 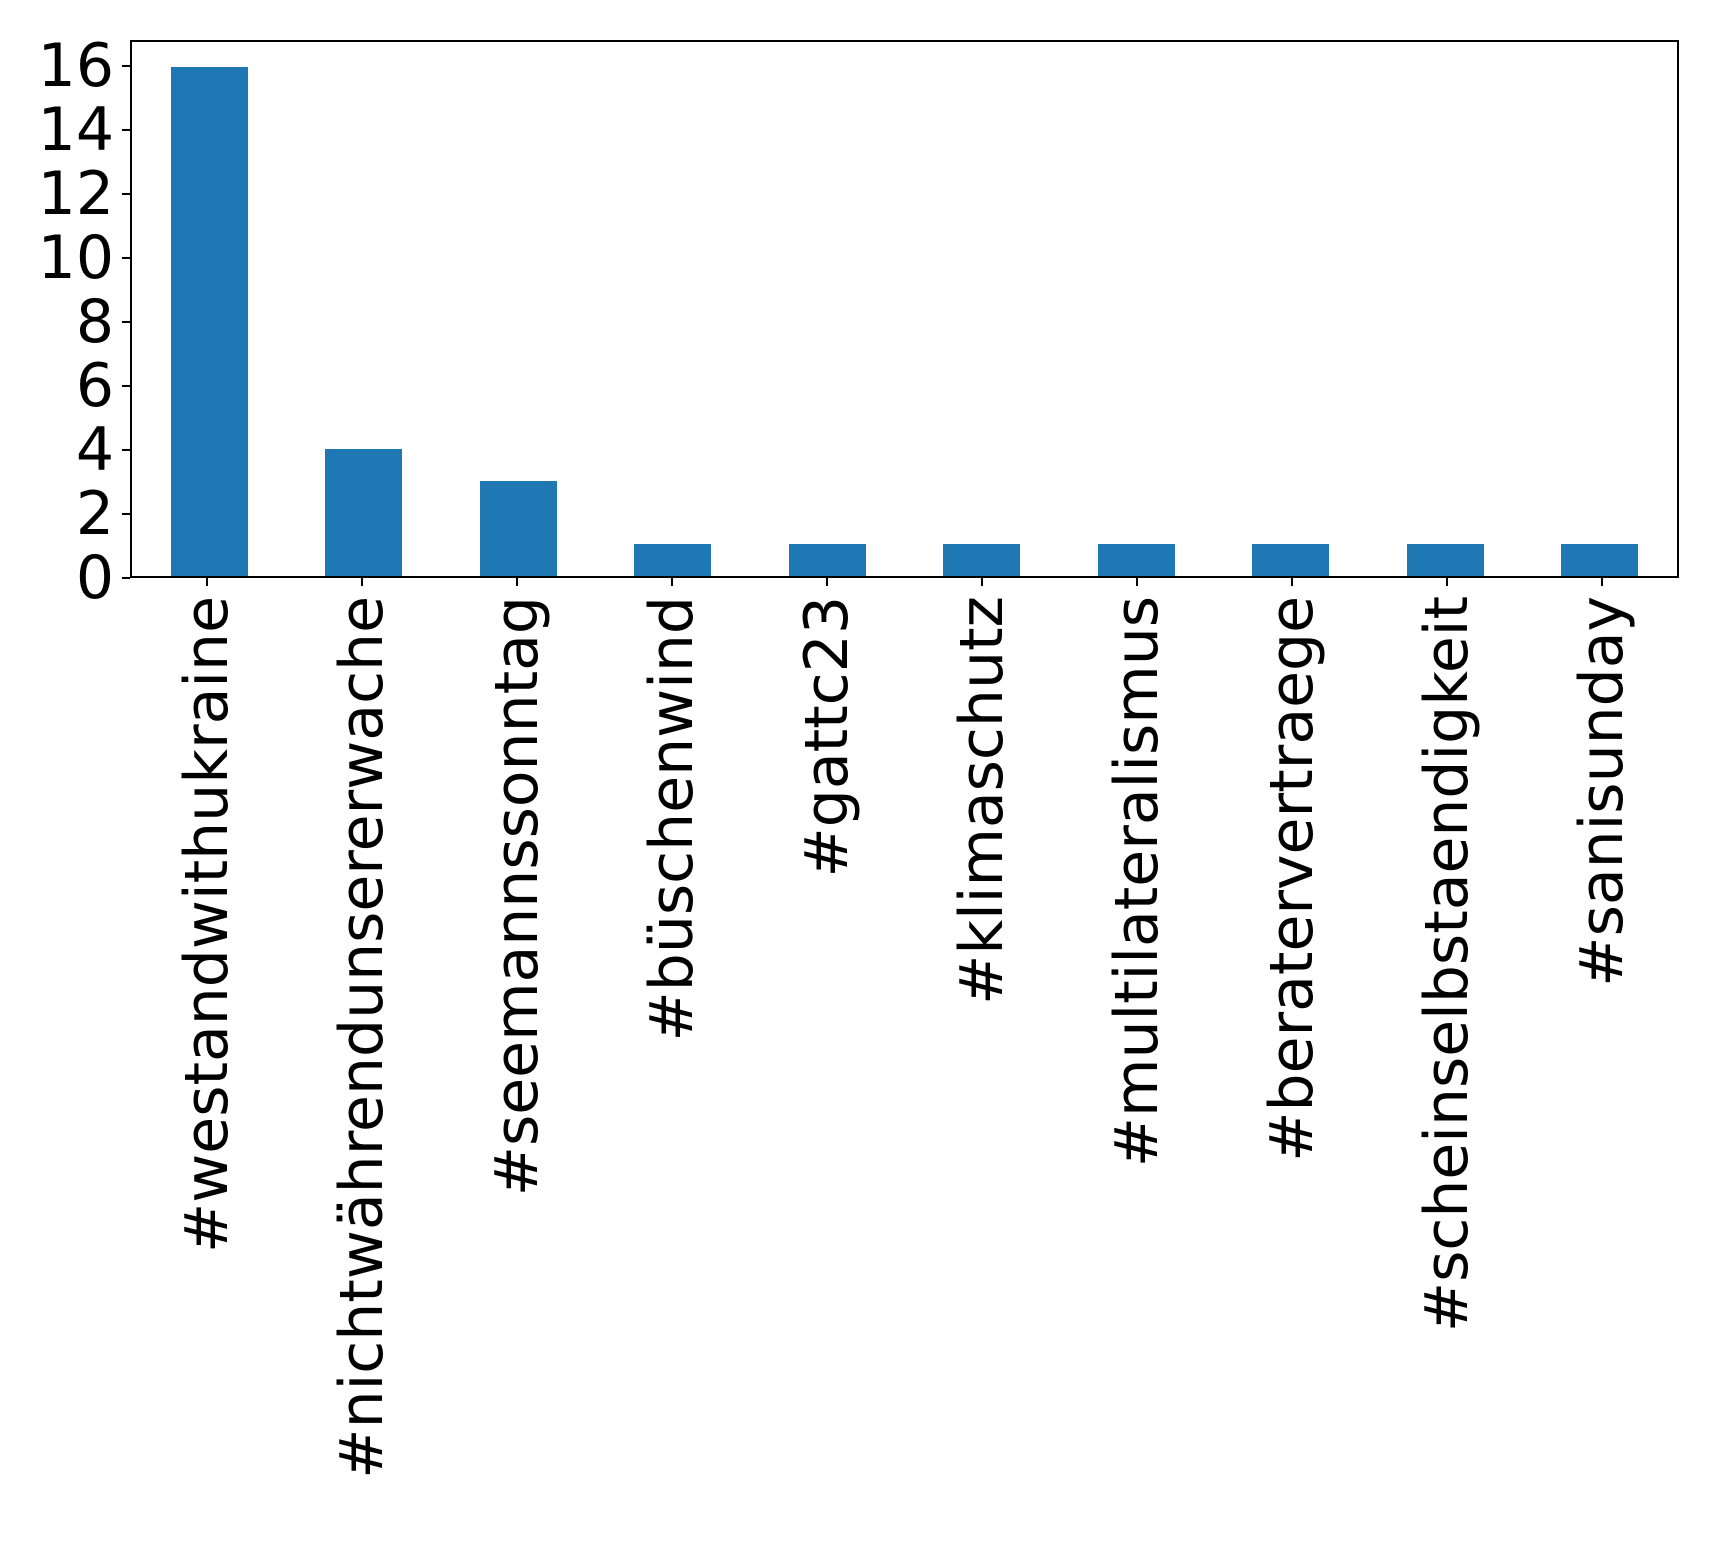 What do you see at coordinates (827, 1028) in the screenshot?
I see `x-cell: #gattc23` at bounding box center [827, 1028].